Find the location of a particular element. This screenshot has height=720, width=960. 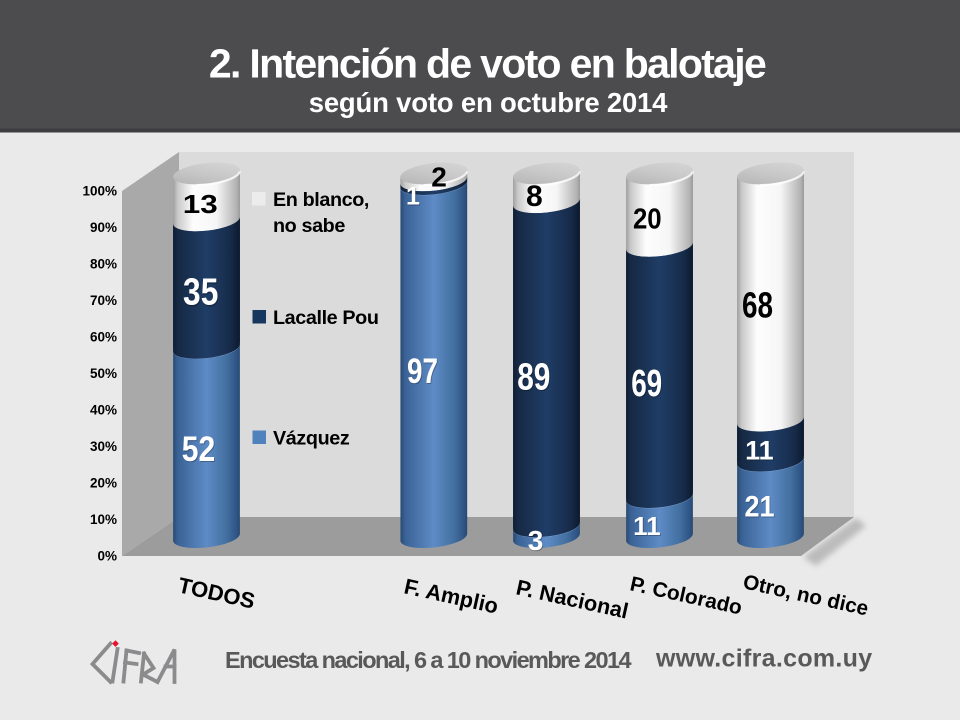

svg-text: 50% is located at coordinates (103, 373).